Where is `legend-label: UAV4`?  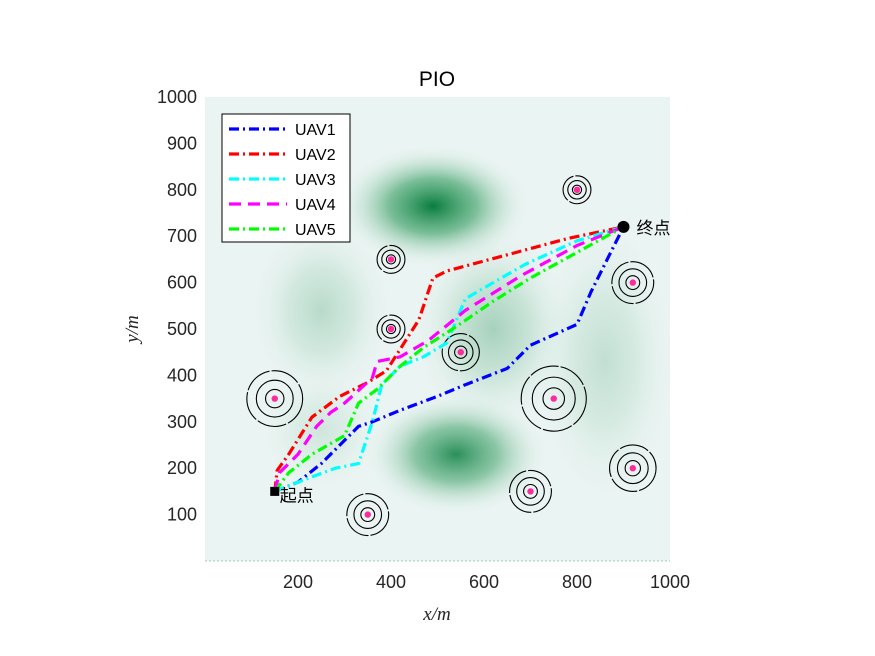 legend-label: UAV4 is located at coordinates (315, 205).